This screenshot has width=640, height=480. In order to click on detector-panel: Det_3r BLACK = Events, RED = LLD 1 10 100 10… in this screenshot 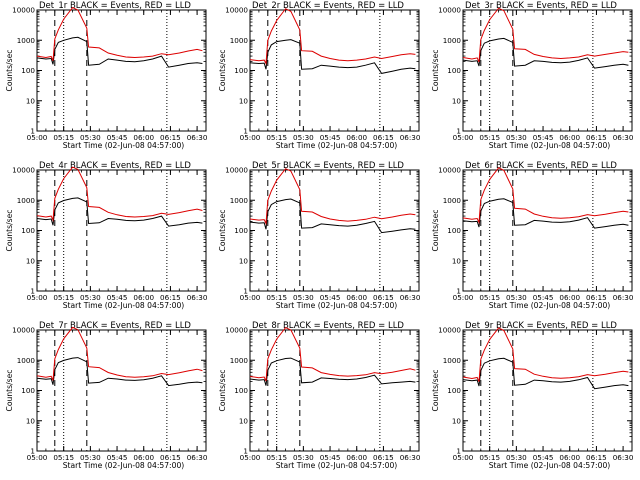, I will do `click(532, 80)`.